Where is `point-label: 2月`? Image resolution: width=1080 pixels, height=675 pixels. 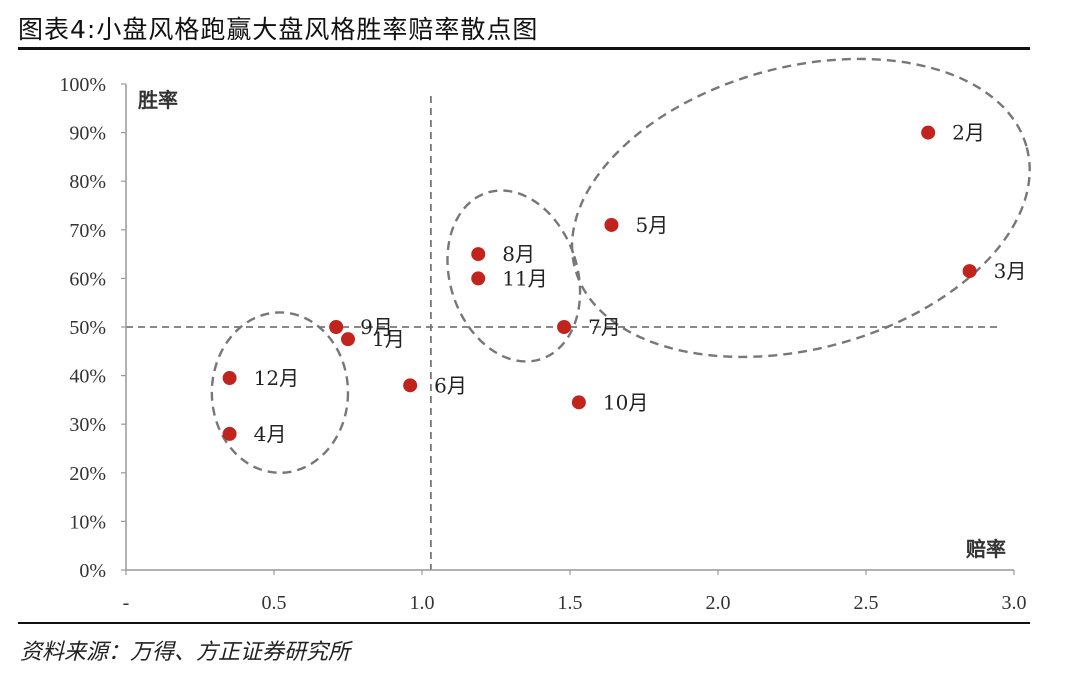
point-label: 2月 is located at coordinates (968, 133).